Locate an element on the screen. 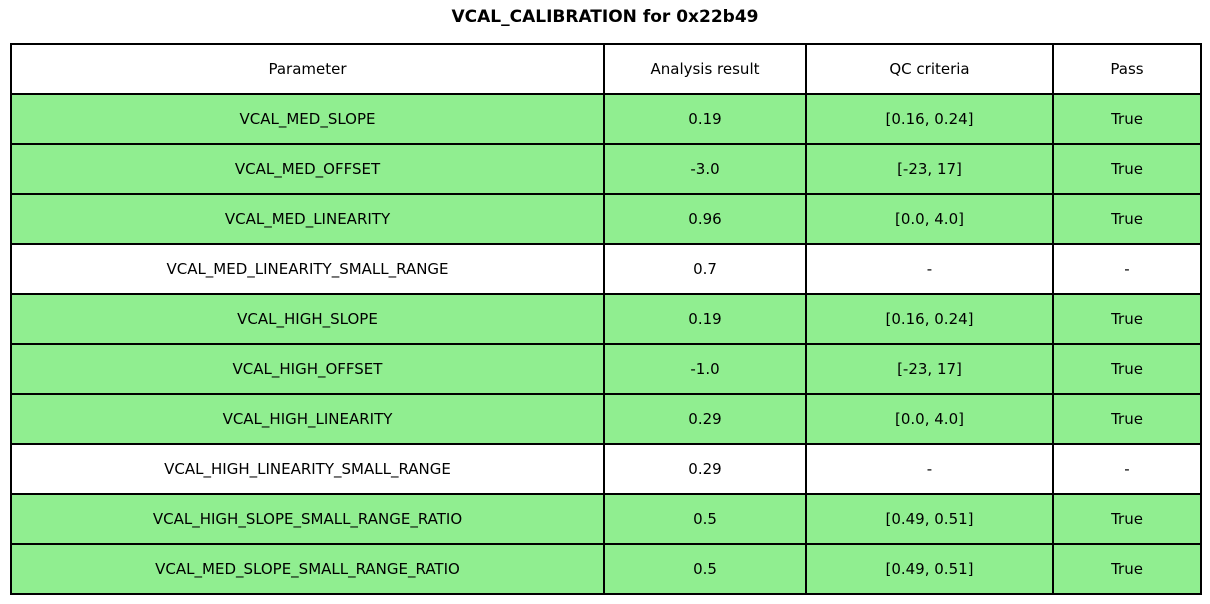  table-row: VCAL_MED_SLOPE 0.19 [0.16, 0.24] True is located at coordinates (606, 119).